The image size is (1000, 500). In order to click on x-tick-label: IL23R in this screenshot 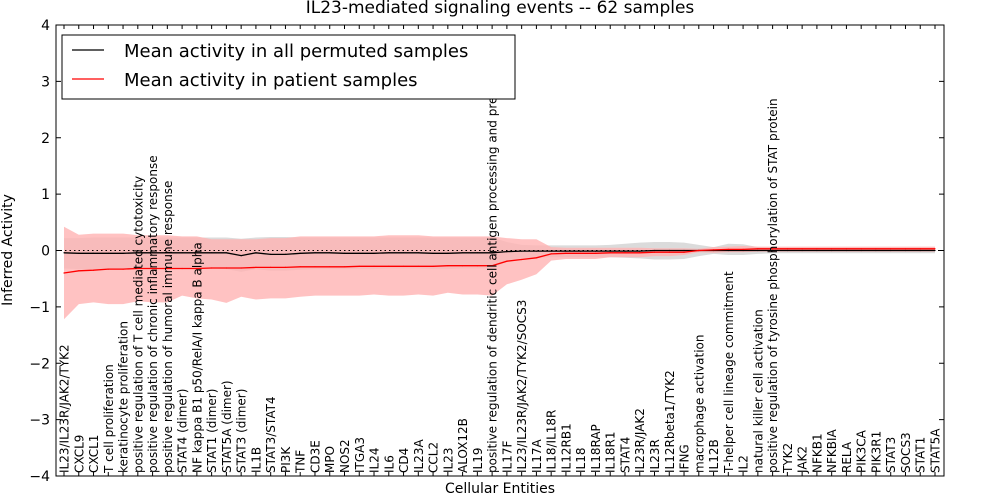, I will do `click(655, 456)`.